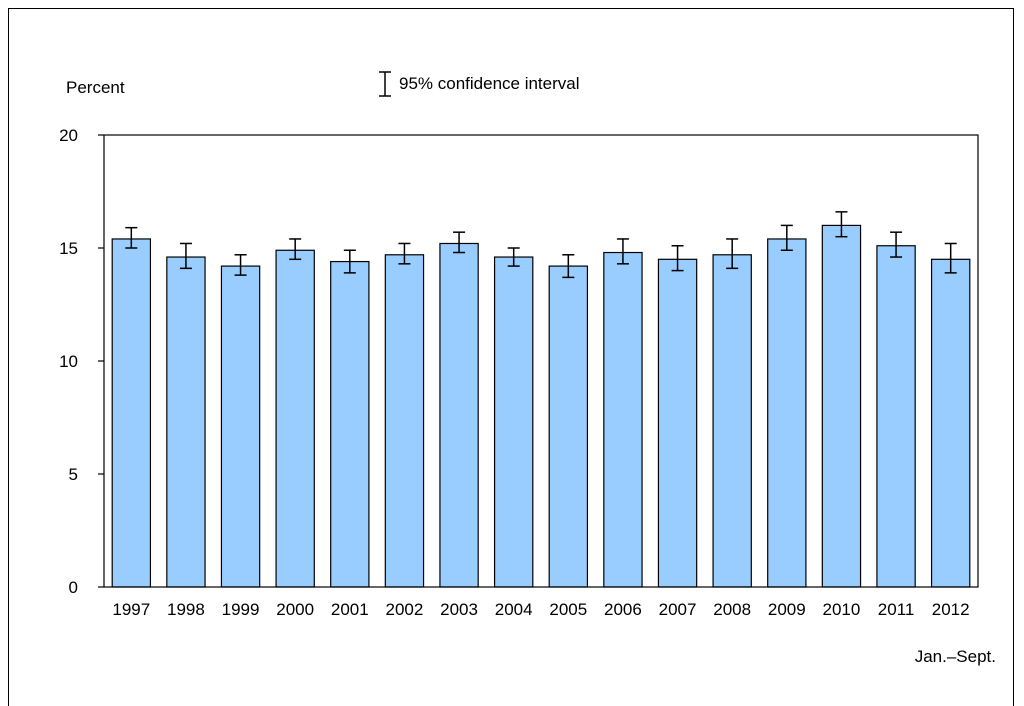 The width and height of the screenshot is (1024, 706). Describe the element at coordinates (186, 422) in the screenshot. I see `bar-1998` at that location.